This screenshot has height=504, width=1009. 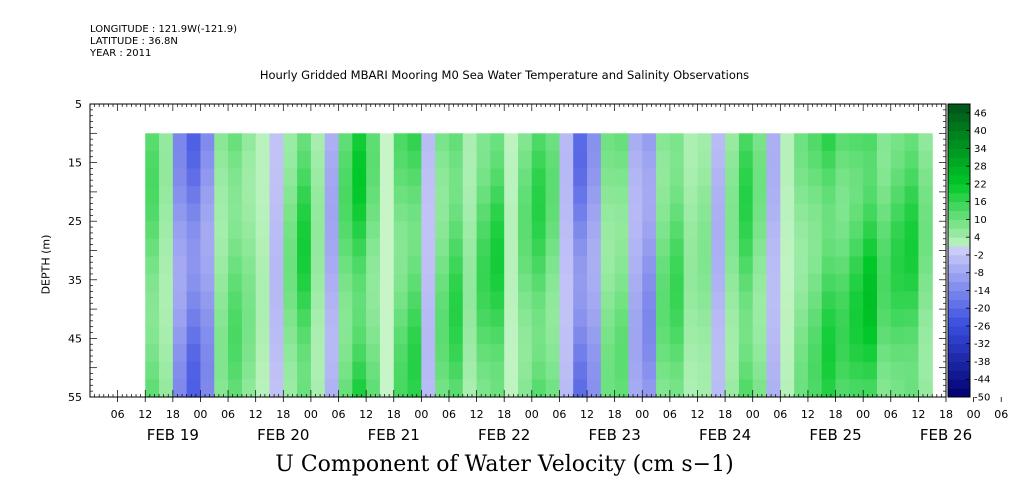 What do you see at coordinates (283, 435) in the screenshot?
I see `x-date-label: FEB 20` at bounding box center [283, 435].